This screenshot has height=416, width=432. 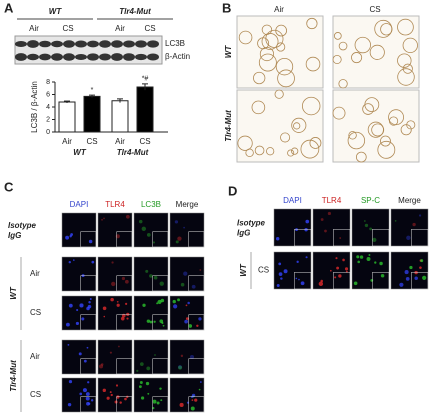 What do you see at coordinates (120, 141) in the screenshot?
I see `x-tick-label: Air` at bounding box center [120, 141].